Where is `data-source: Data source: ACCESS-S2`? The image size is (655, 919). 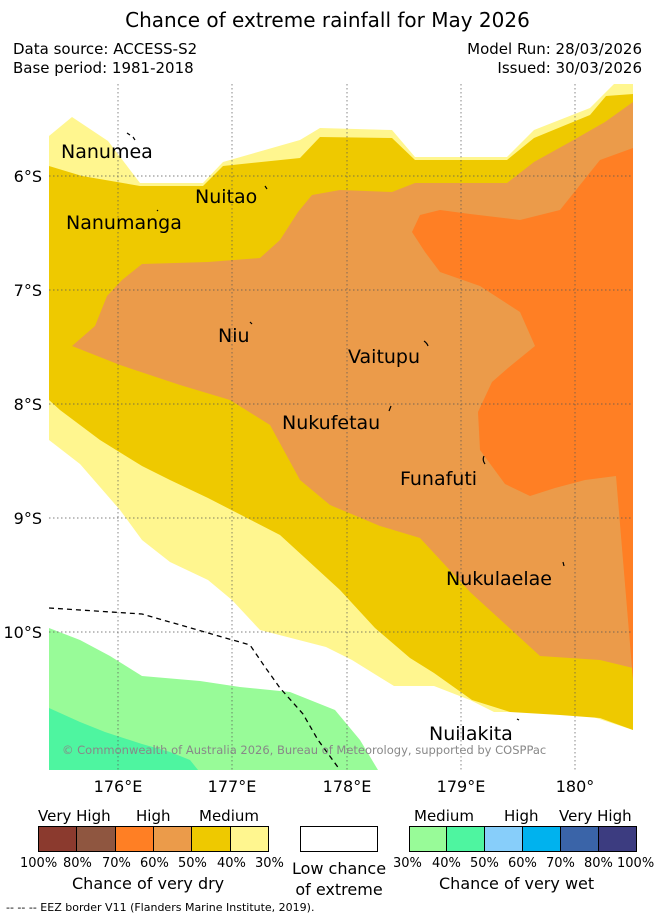 data-source: Data source: ACCESS-S2 is located at coordinates (105, 49).